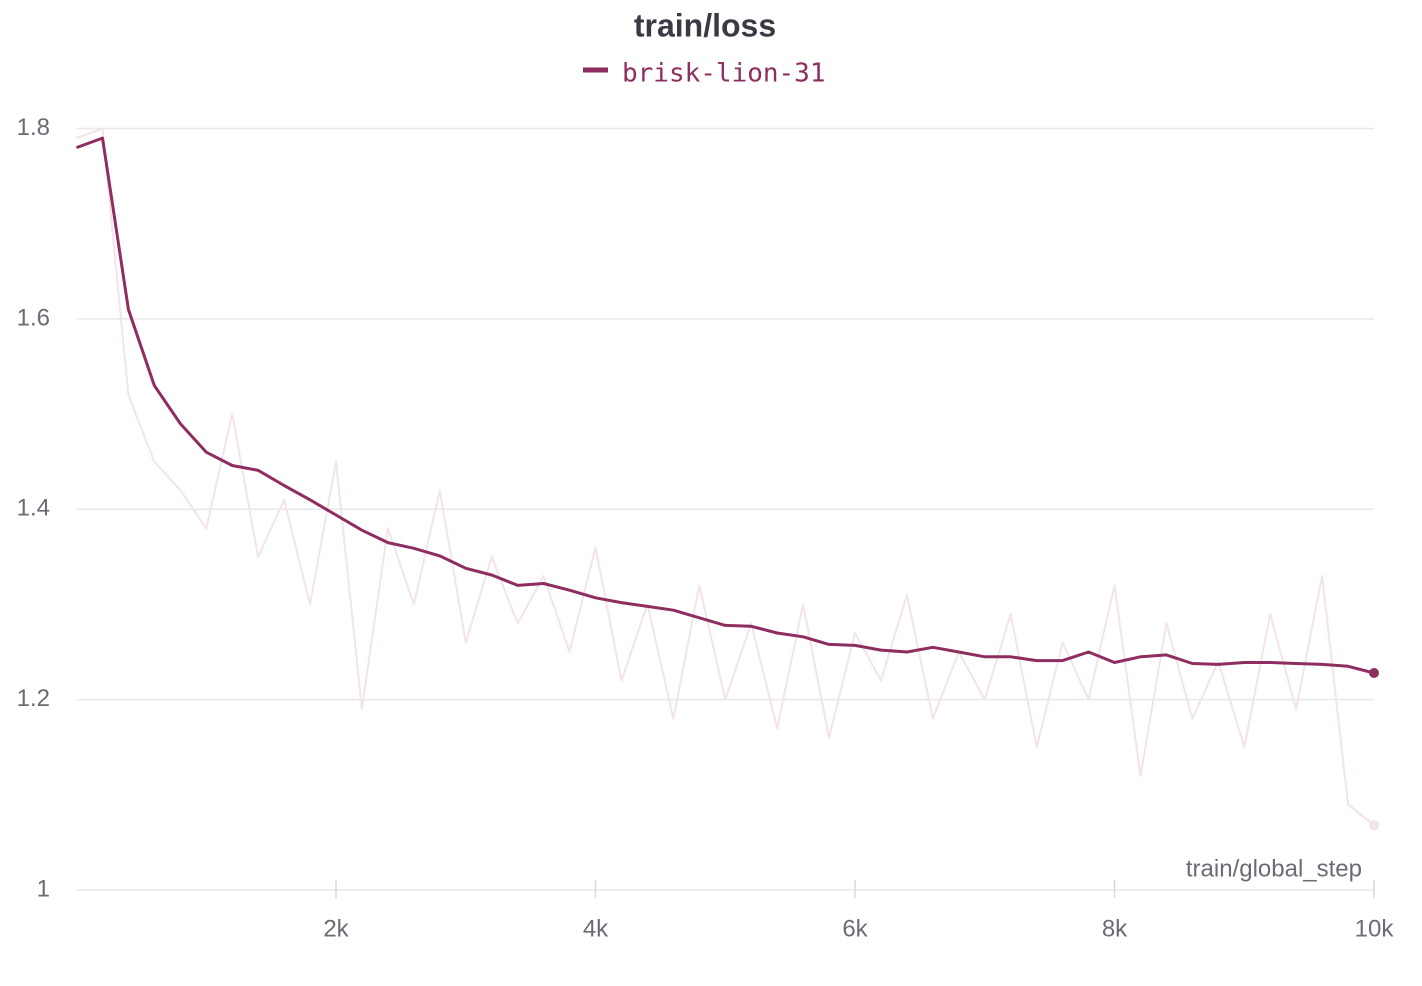  Describe the element at coordinates (1375, 928) in the screenshot. I see `x-tick-label: 10k` at that location.